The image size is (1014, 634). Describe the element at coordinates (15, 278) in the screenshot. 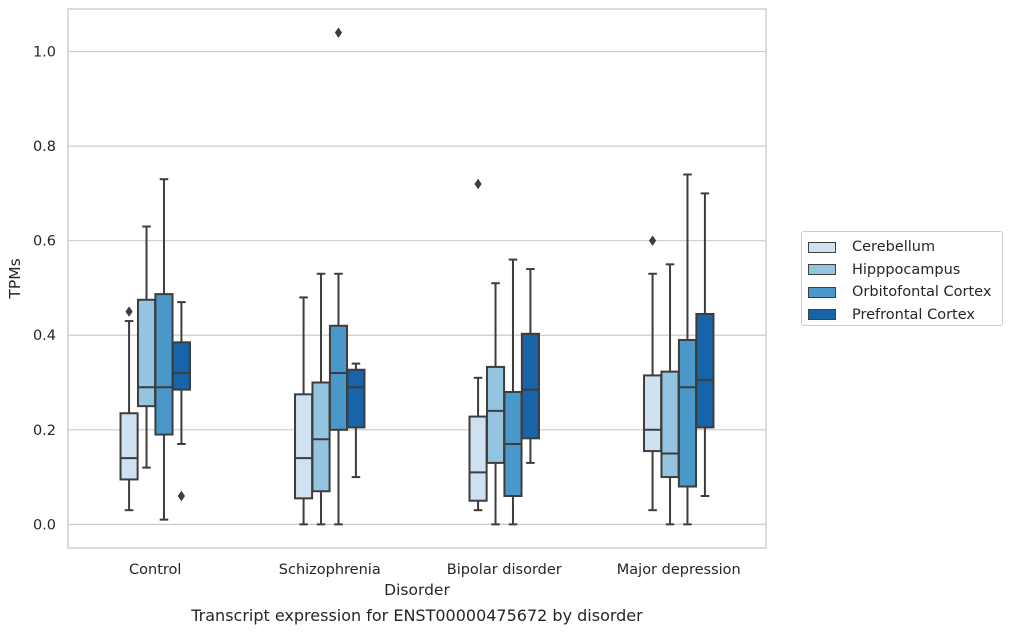

I see `y-axis-label: TPMs` at that location.